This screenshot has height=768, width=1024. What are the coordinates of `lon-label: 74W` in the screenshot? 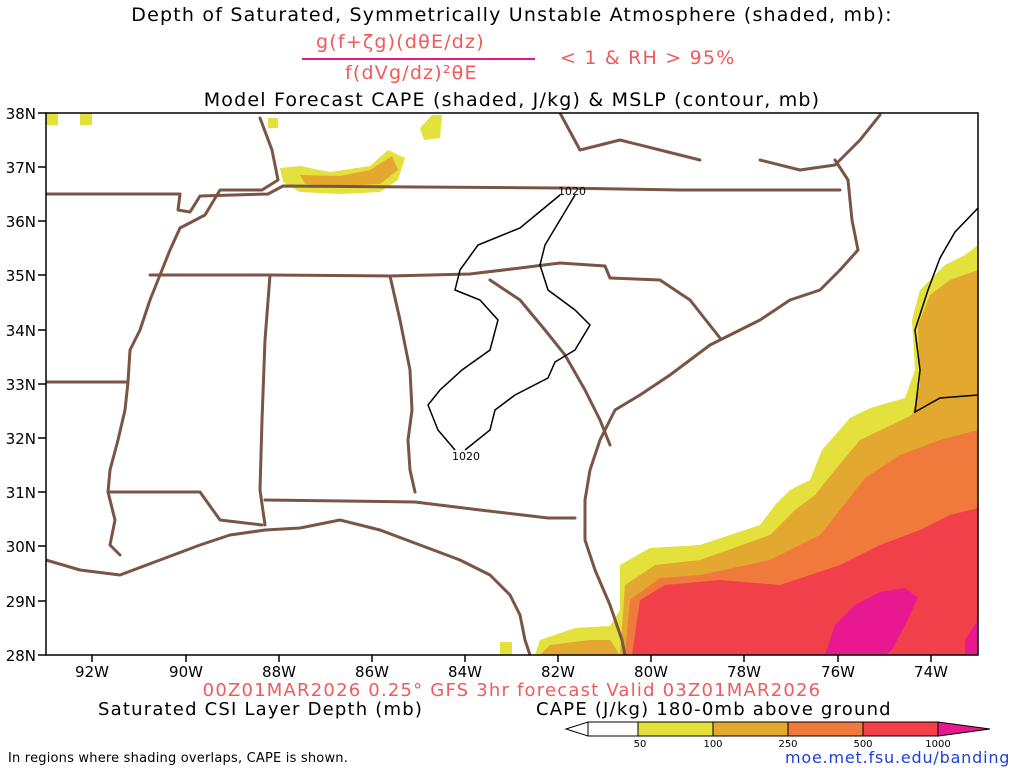 It's located at (931, 672).